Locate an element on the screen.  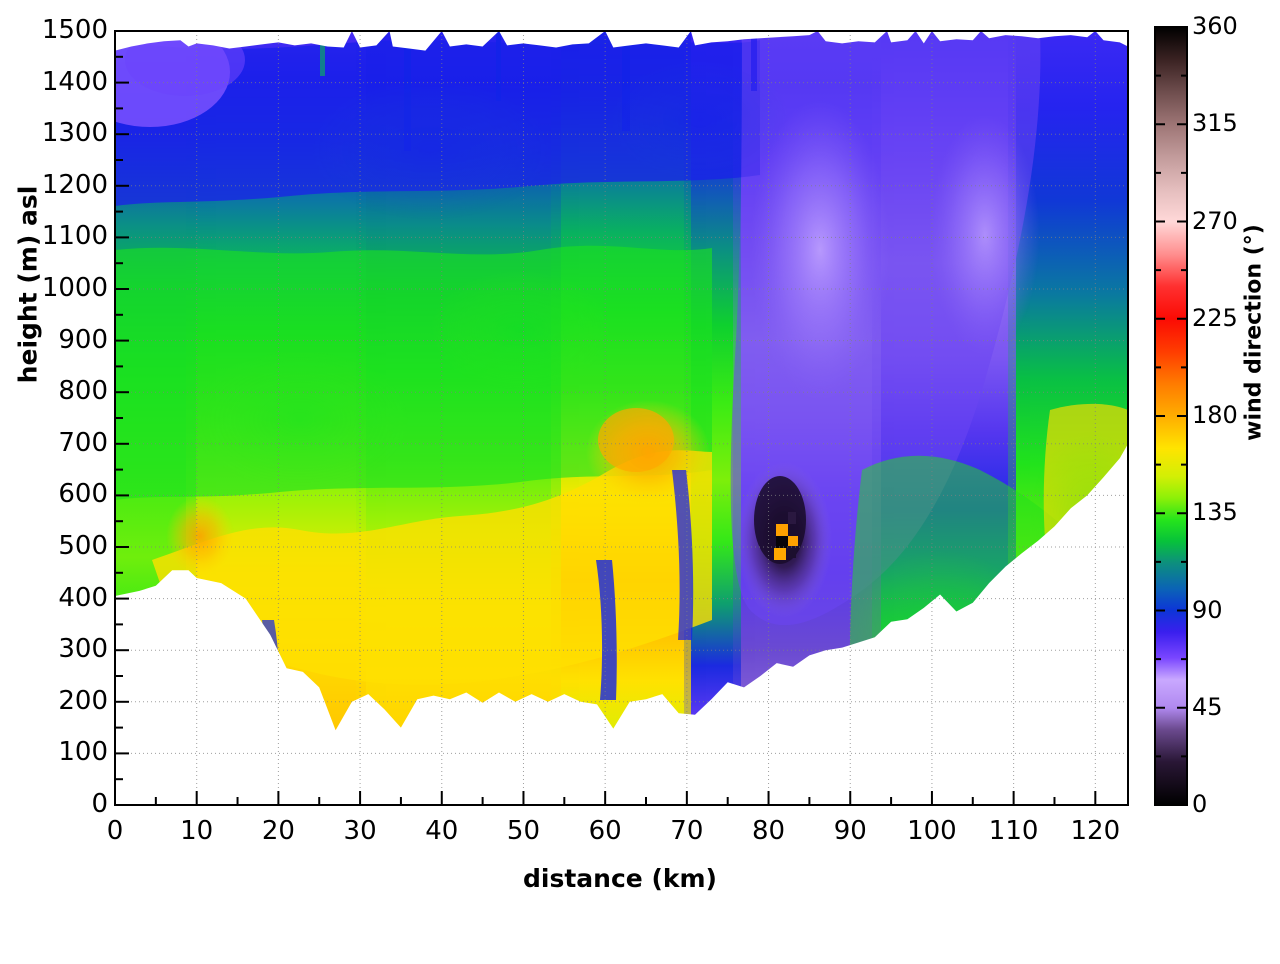
x-tick-label: 80 is located at coordinates (769, 831).